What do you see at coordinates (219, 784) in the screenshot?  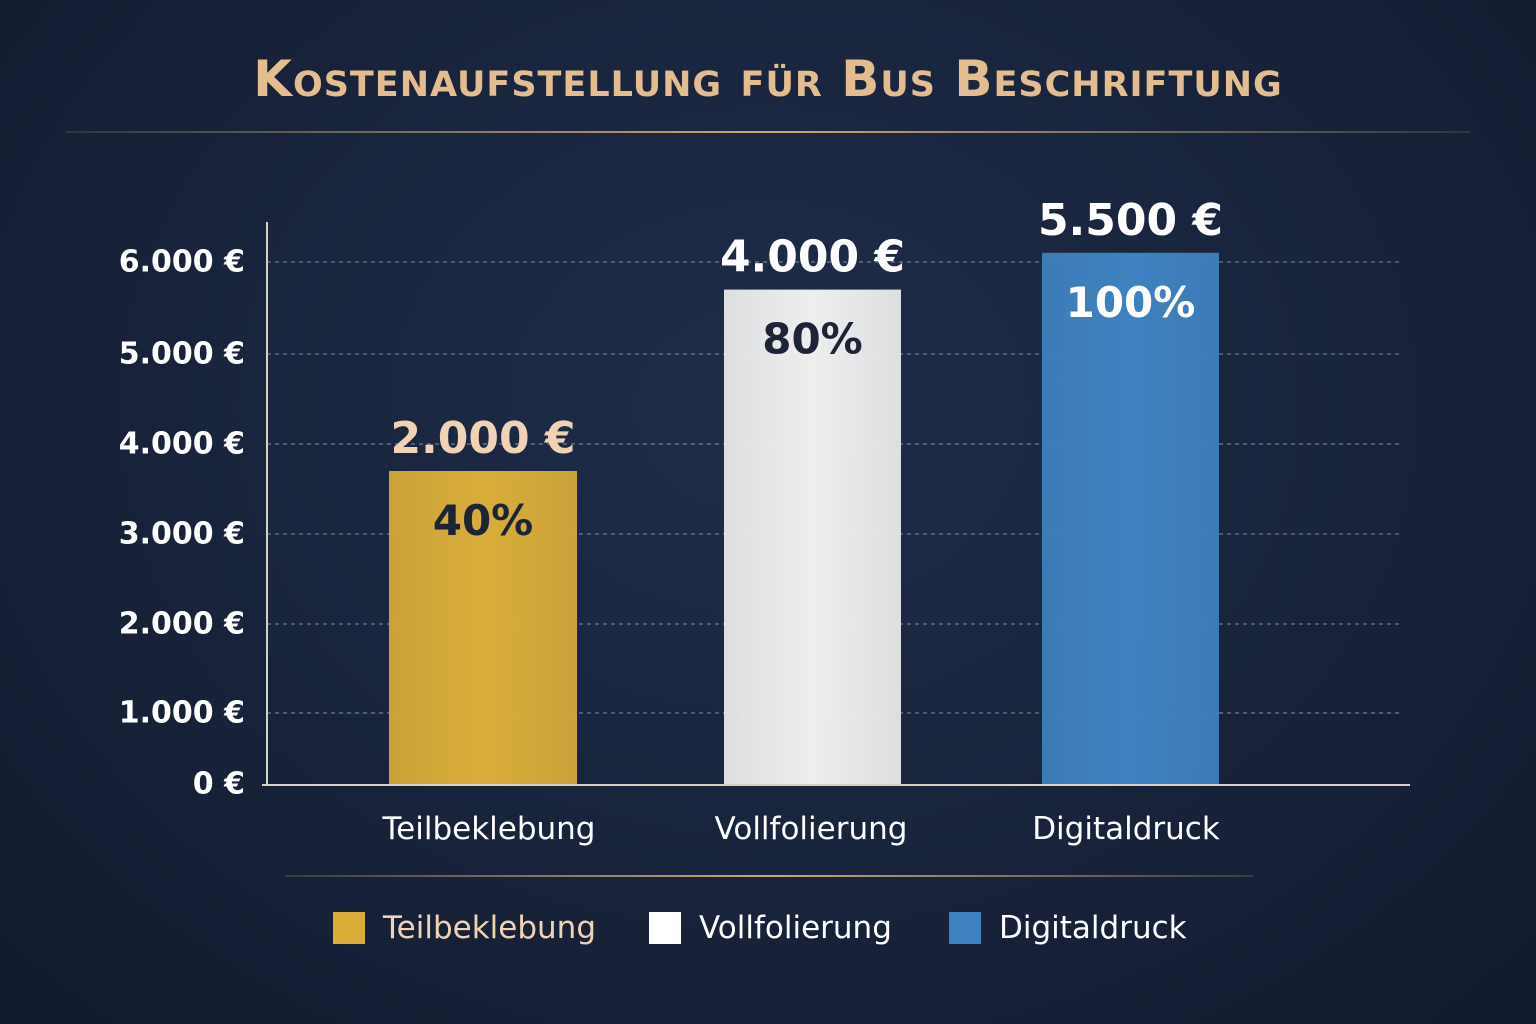 I see `y-tick-label: 0 €` at bounding box center [219, 784].